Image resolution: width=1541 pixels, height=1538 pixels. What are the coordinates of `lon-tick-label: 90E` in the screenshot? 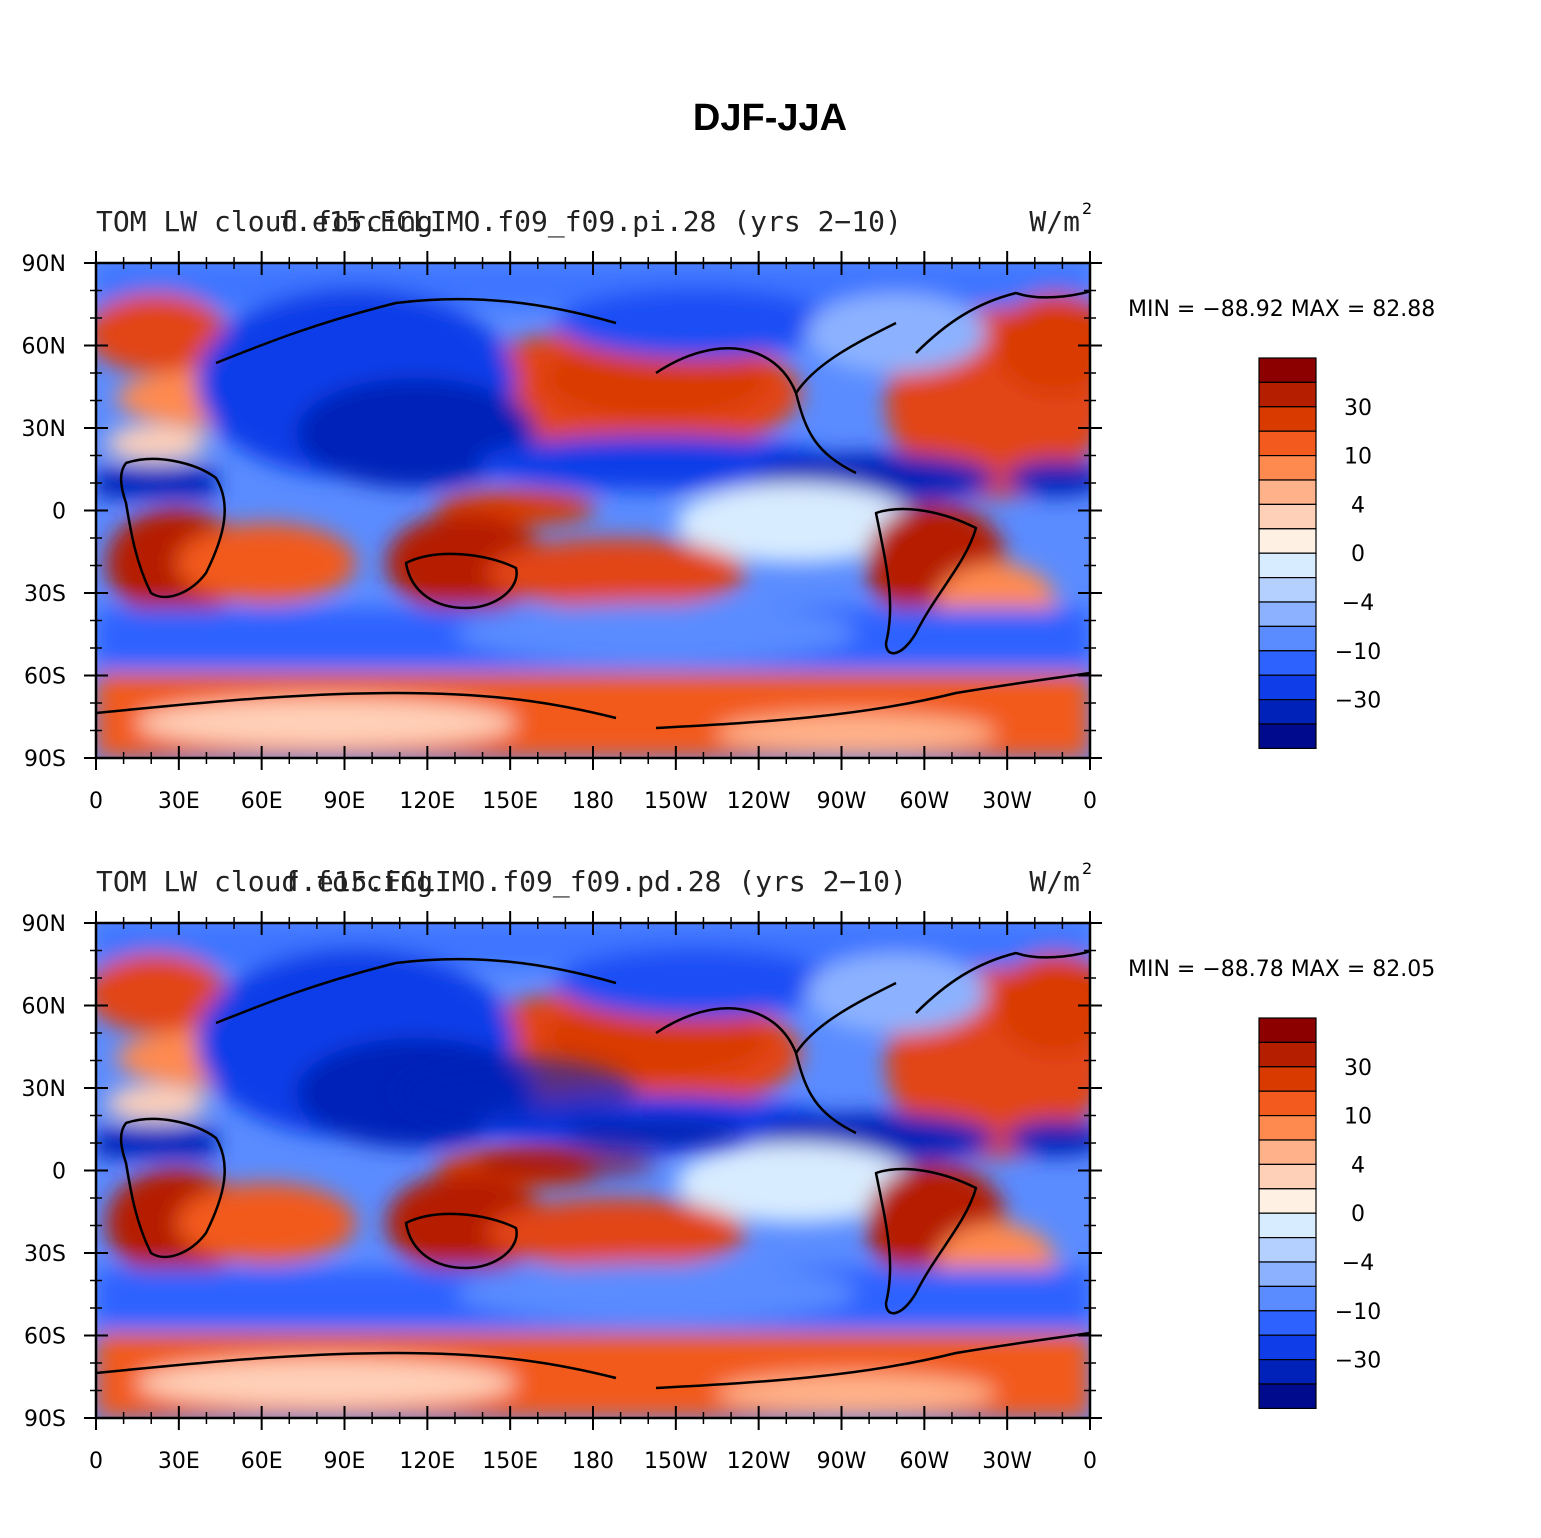 It's located at (345, 801).